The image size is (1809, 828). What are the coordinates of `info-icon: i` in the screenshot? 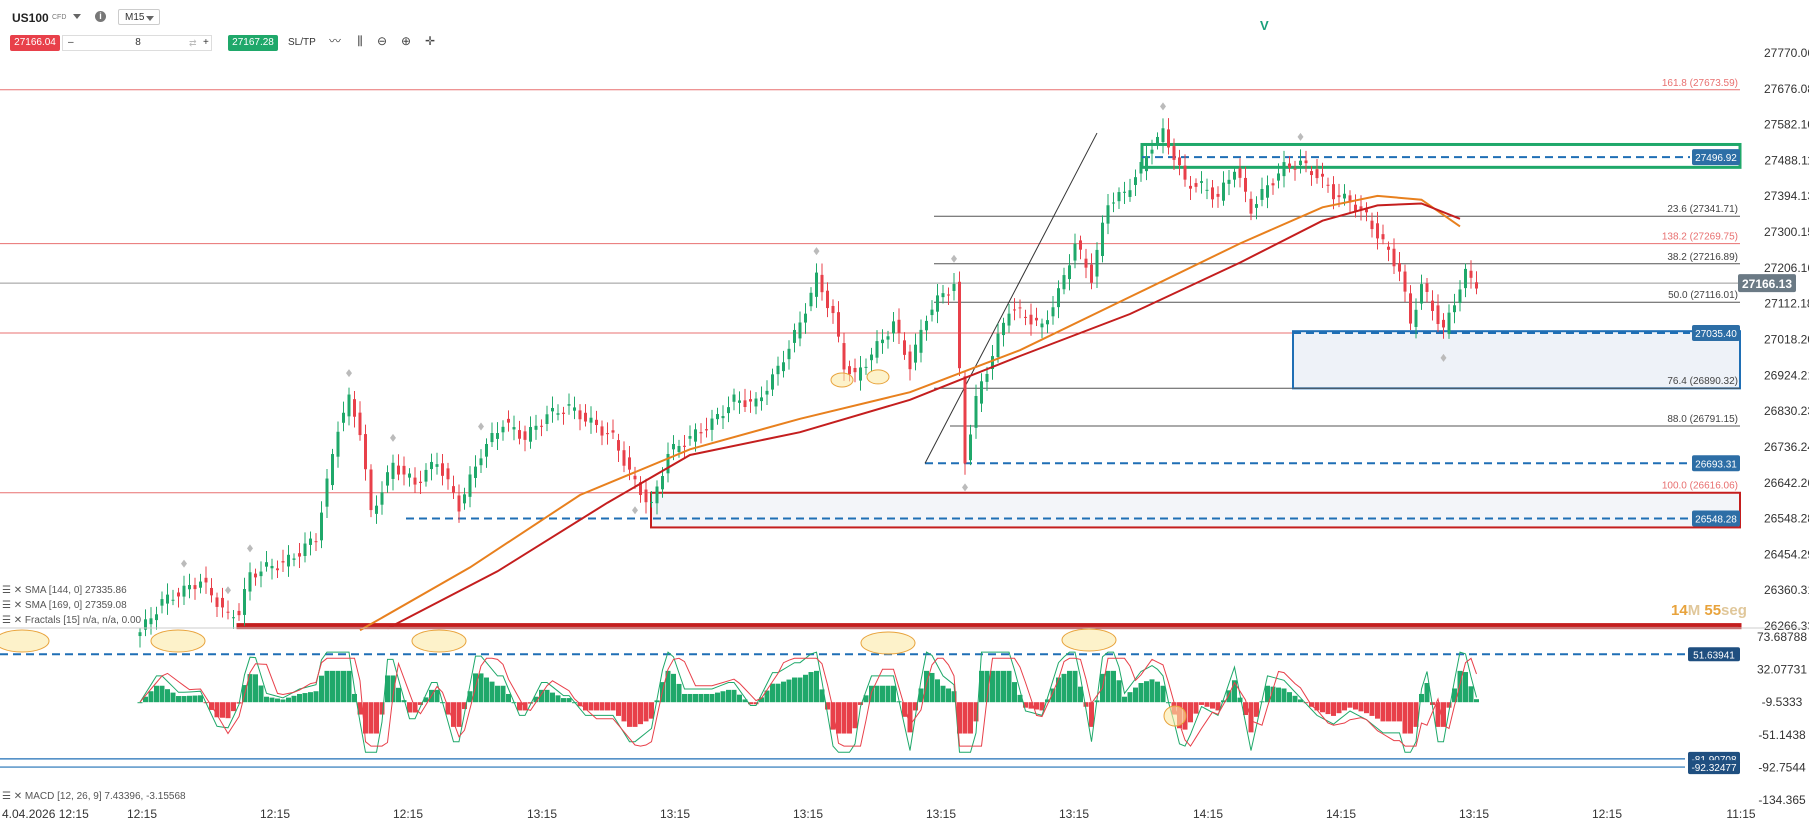 It's located at (100, 16).